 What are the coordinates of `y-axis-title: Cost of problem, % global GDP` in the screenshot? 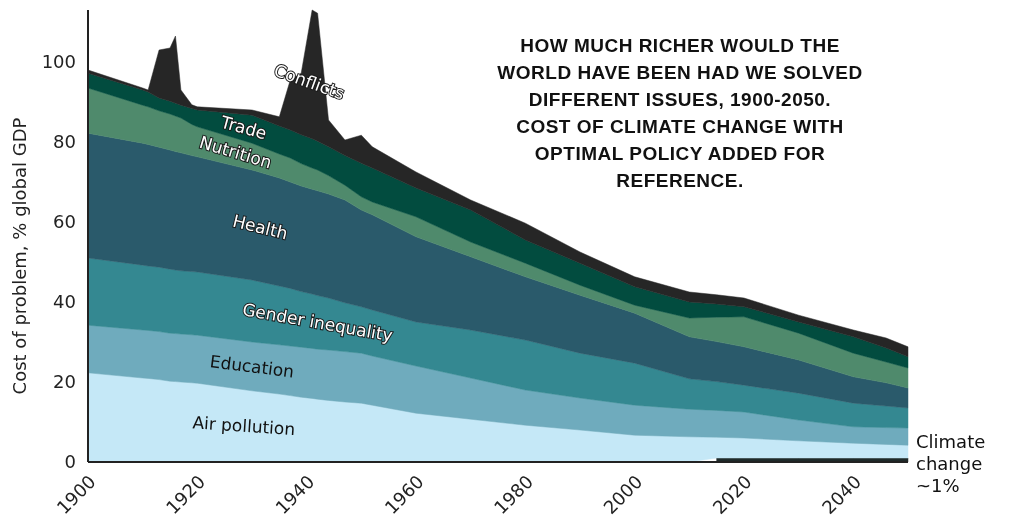 It's located at (19, 256).